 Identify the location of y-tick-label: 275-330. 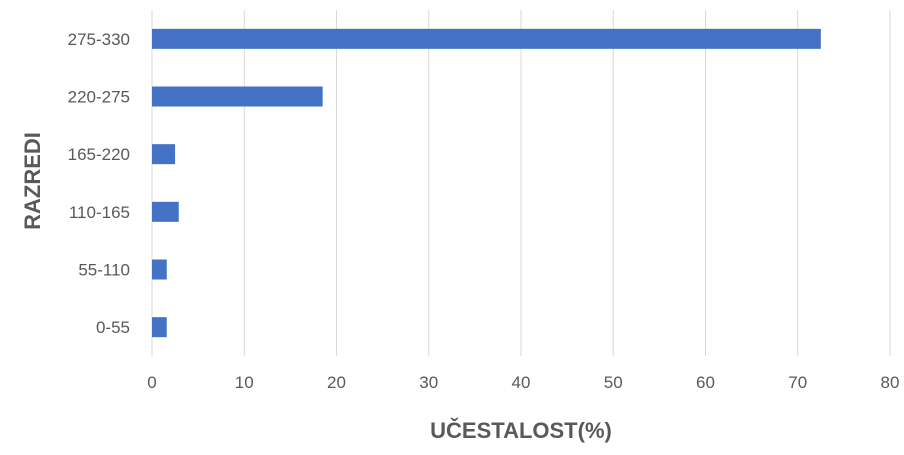
(99, 39).